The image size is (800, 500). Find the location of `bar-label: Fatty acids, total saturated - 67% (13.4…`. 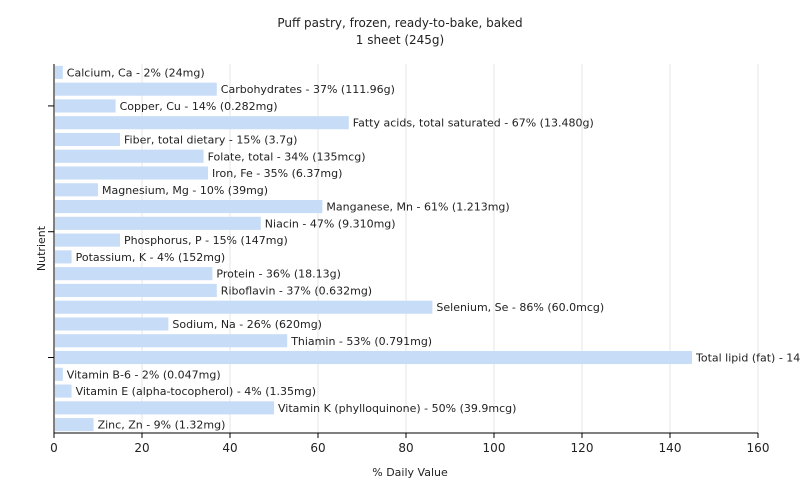

bar-label: Fatty acids, total saturated - 67% (13.4… is located at coordinates (473, 123).